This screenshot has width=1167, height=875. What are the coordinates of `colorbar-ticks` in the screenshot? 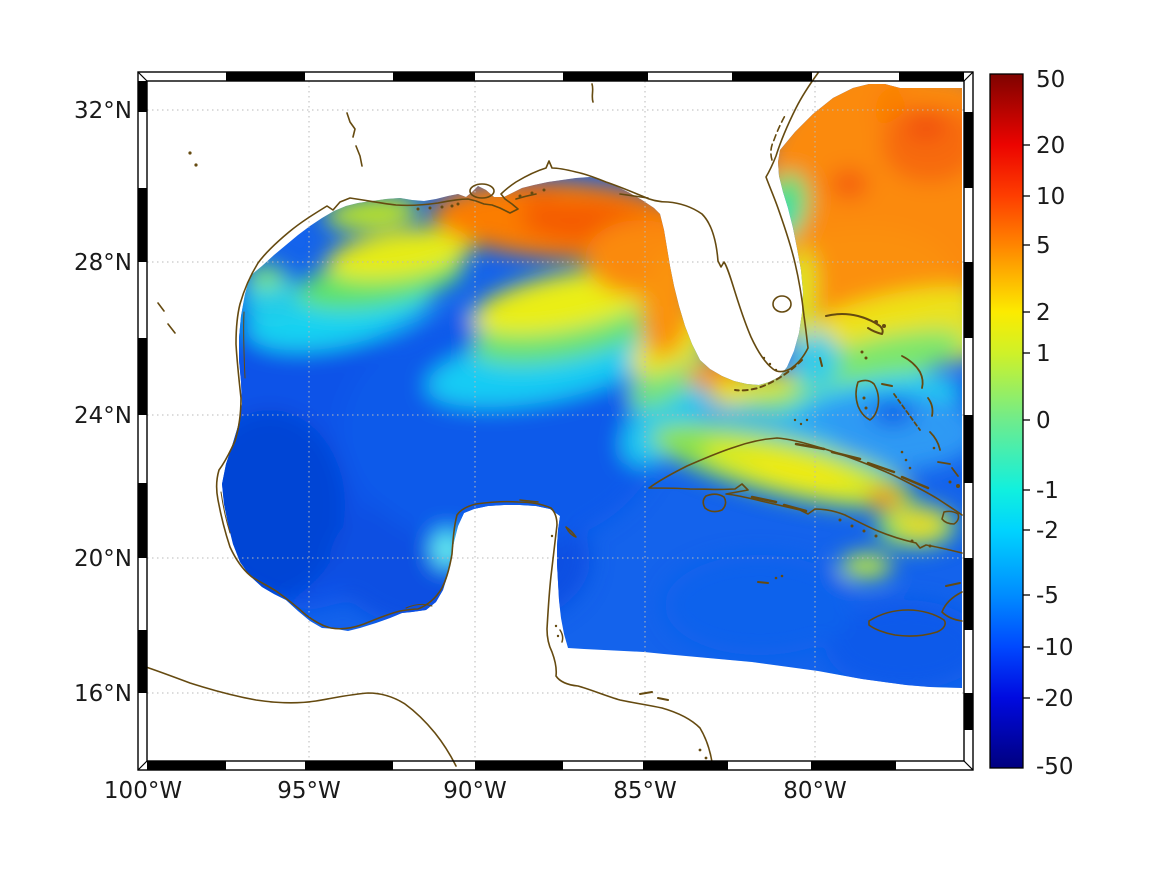 It's located at (1026, 421).